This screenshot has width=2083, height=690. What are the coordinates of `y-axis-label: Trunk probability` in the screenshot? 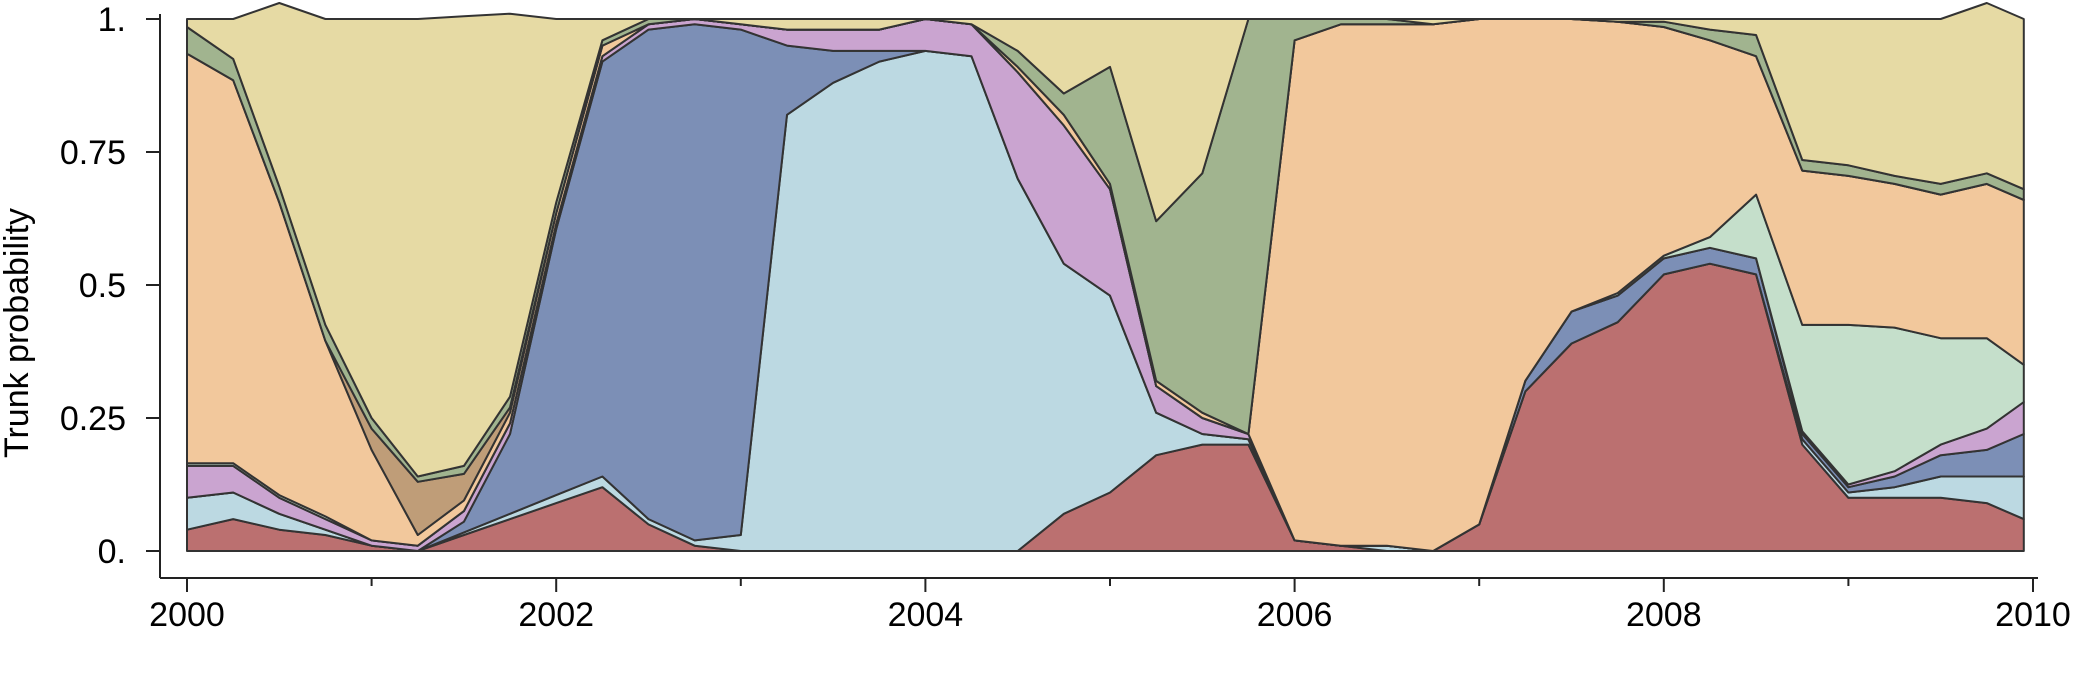 It's located at (18, 333).